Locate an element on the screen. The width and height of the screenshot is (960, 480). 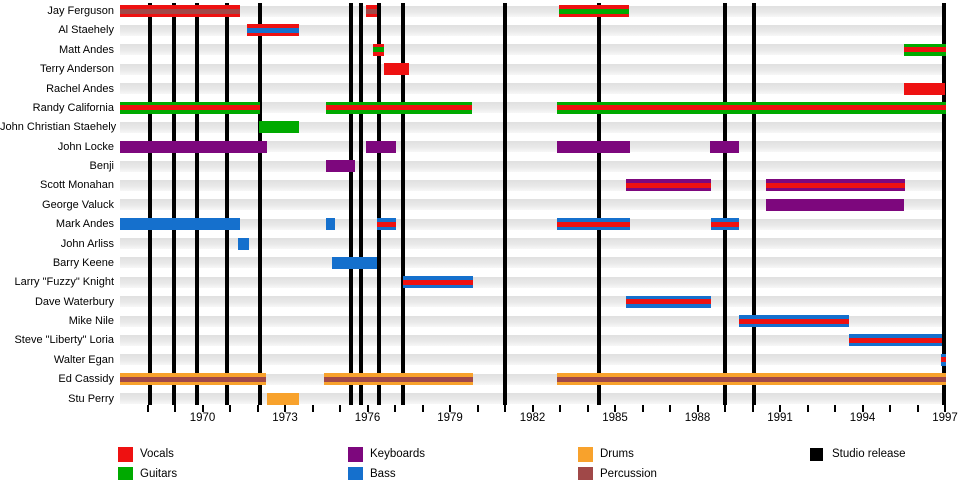
legend-label-vocals: Vocals is located at coordinates (157, 454).